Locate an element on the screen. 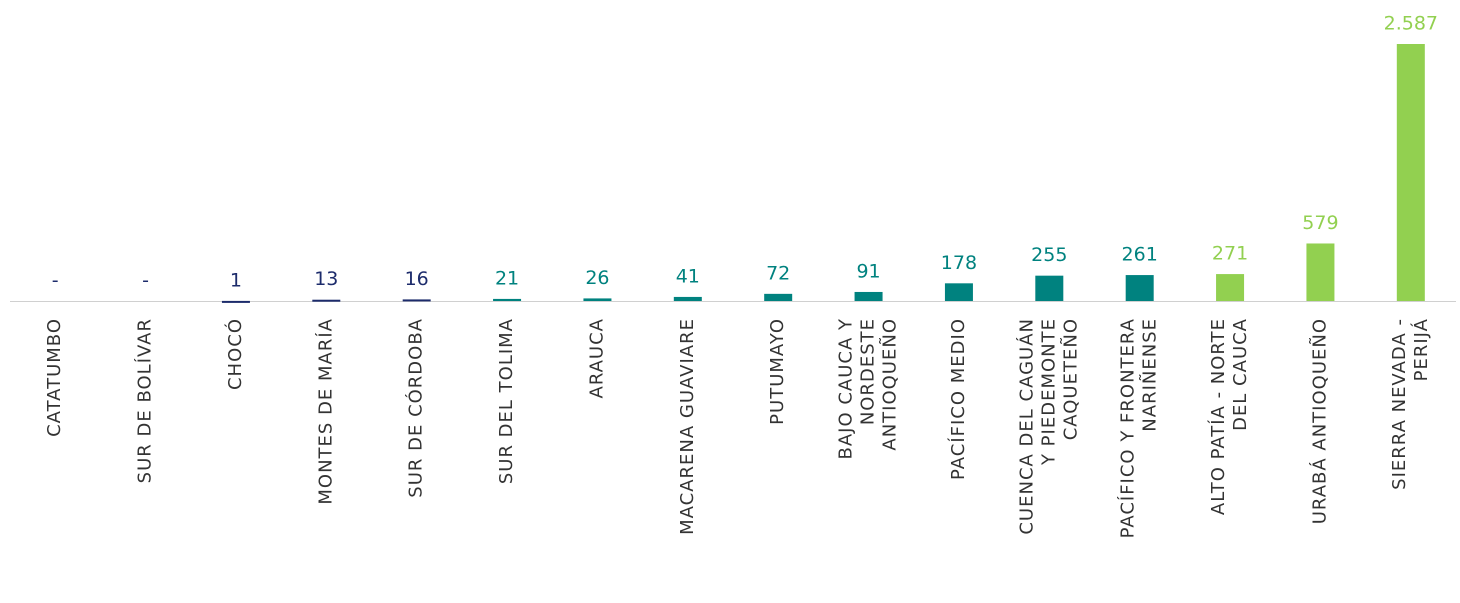  value-label: 255 is located at coordinates (1049, 255).